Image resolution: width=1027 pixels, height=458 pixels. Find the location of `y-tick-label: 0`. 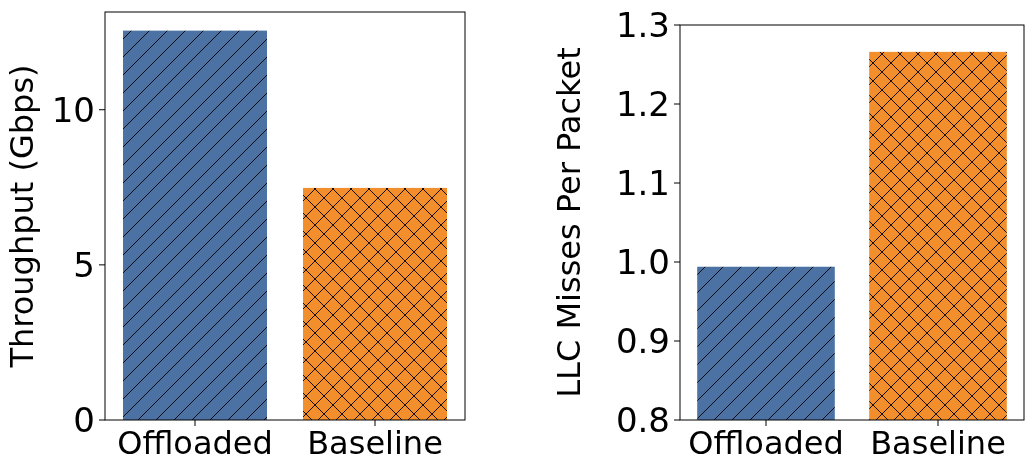

y-tick-label: 0 is located at coordinates (84, 420).